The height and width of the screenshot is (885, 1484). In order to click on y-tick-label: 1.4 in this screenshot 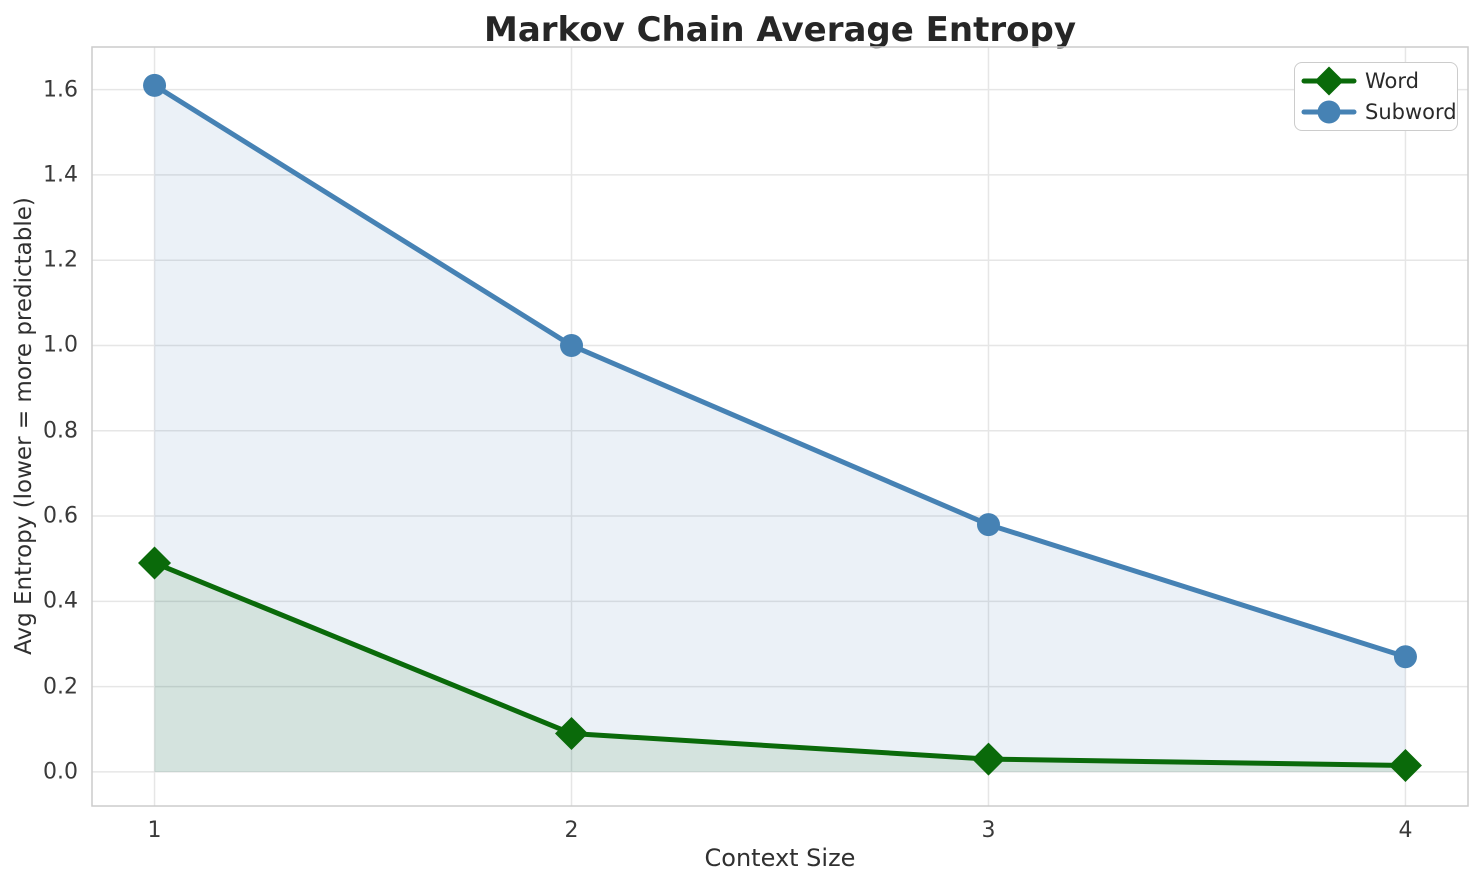, I will do `click(60, 175)`.